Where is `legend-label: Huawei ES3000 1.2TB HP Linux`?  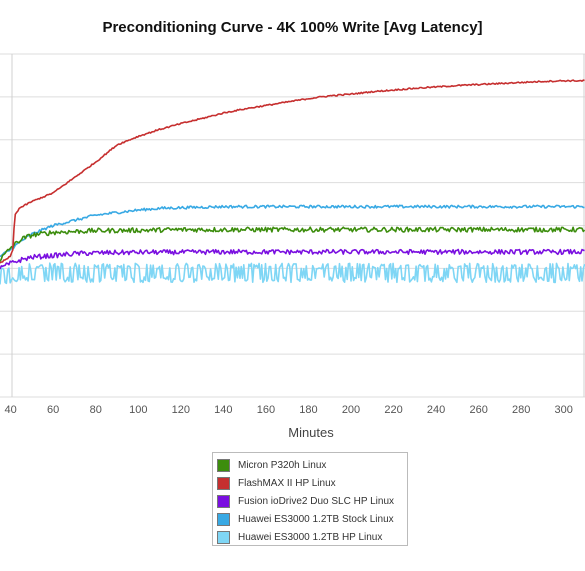
legend-label: Huawei ES3000 1.2TB HP Linux is located at coordinates (310, 537).